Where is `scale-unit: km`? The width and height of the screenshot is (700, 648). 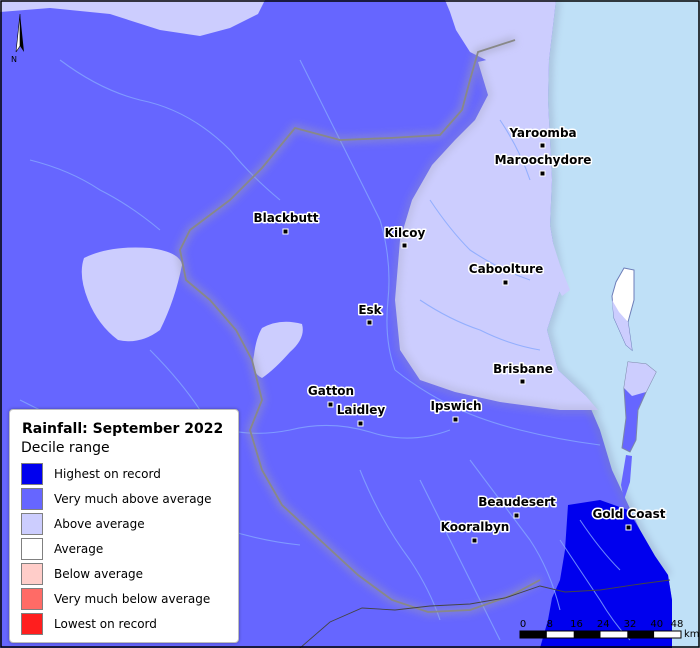
scale-unit: km is located at coordinates (692, 634).